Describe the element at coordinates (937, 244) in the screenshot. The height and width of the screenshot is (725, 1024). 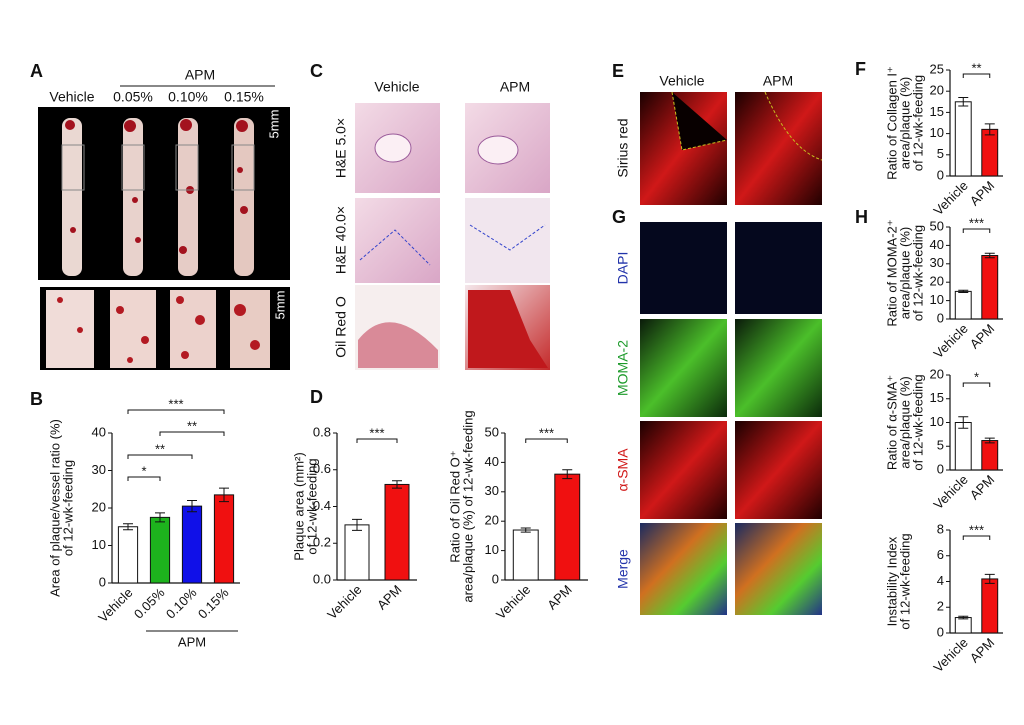
I see `y-tick-label: 40` at that location.